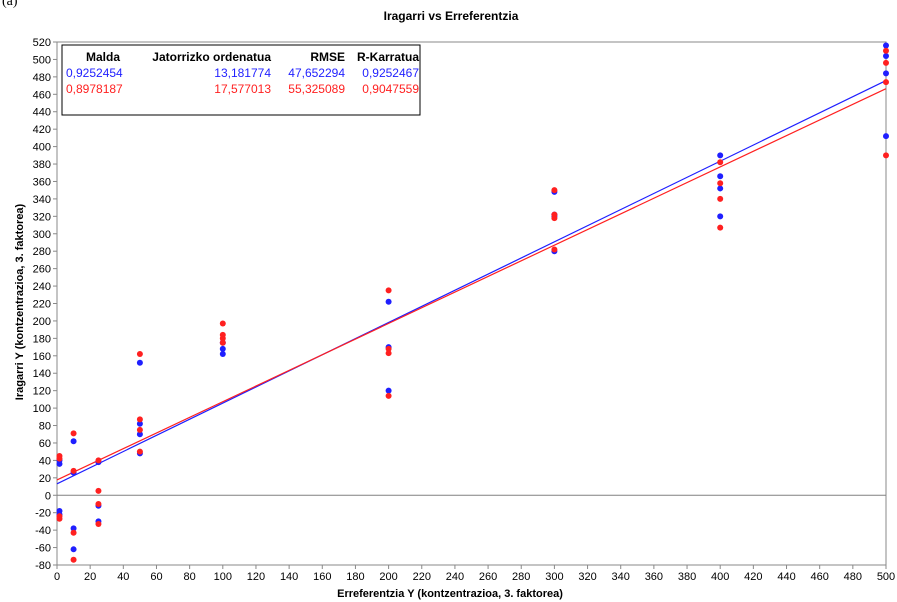  What do you see at coordinates (256, 577) in the screenshot?
I see `x-tick-label: 120` at bounding box center [256, 577].